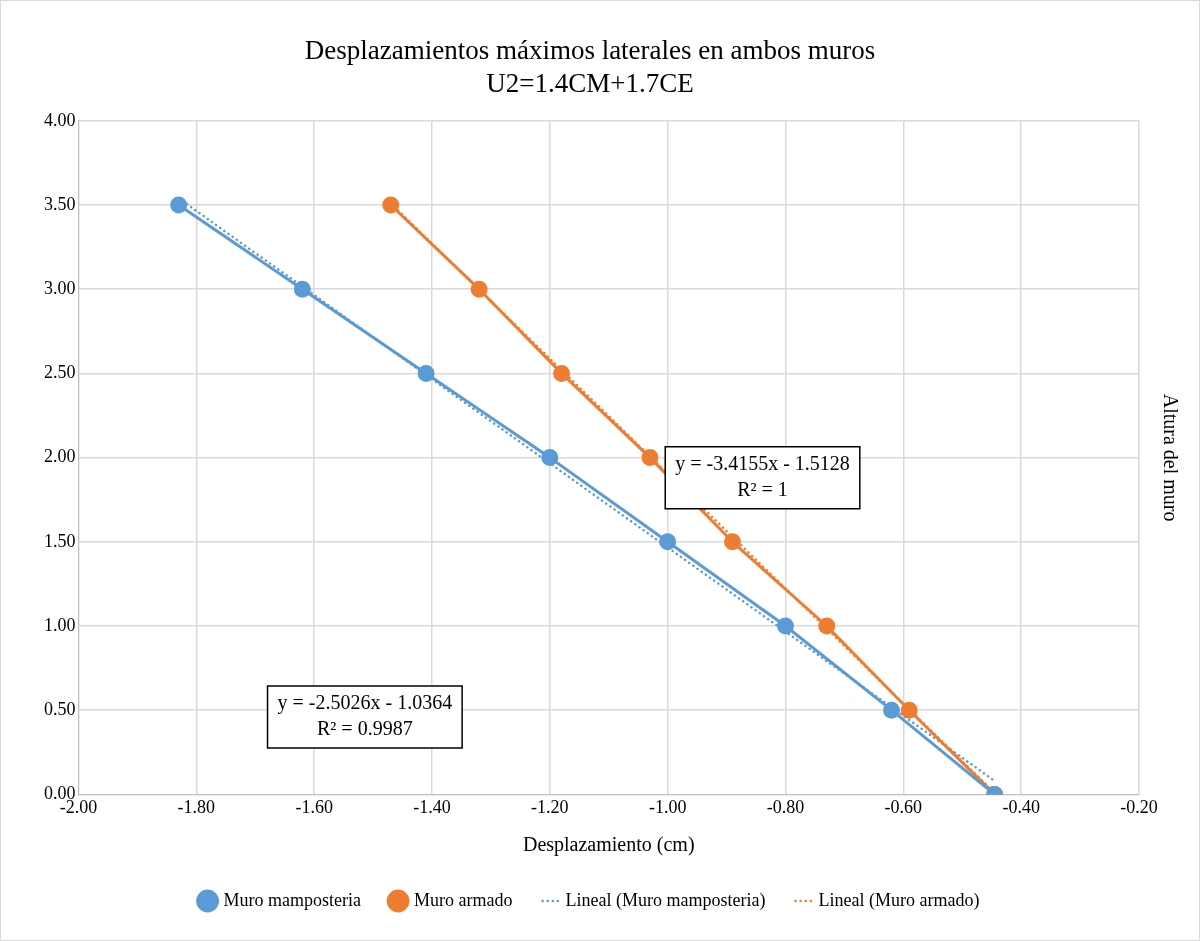 This screenshot has width=1200, height=941. What do you see at coordinates (314, 806) in the screenshot?
I see `x-tick-label: -1.60` at bounding box center [314, 806].